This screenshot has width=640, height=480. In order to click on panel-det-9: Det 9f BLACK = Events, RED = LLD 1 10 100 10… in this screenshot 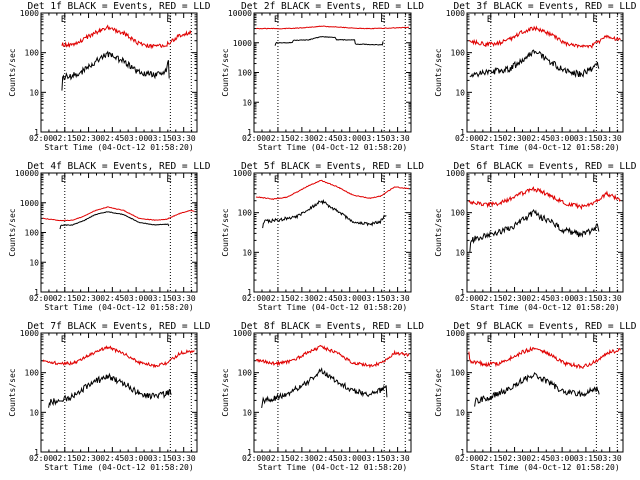, I will do `click(535, 396)`.